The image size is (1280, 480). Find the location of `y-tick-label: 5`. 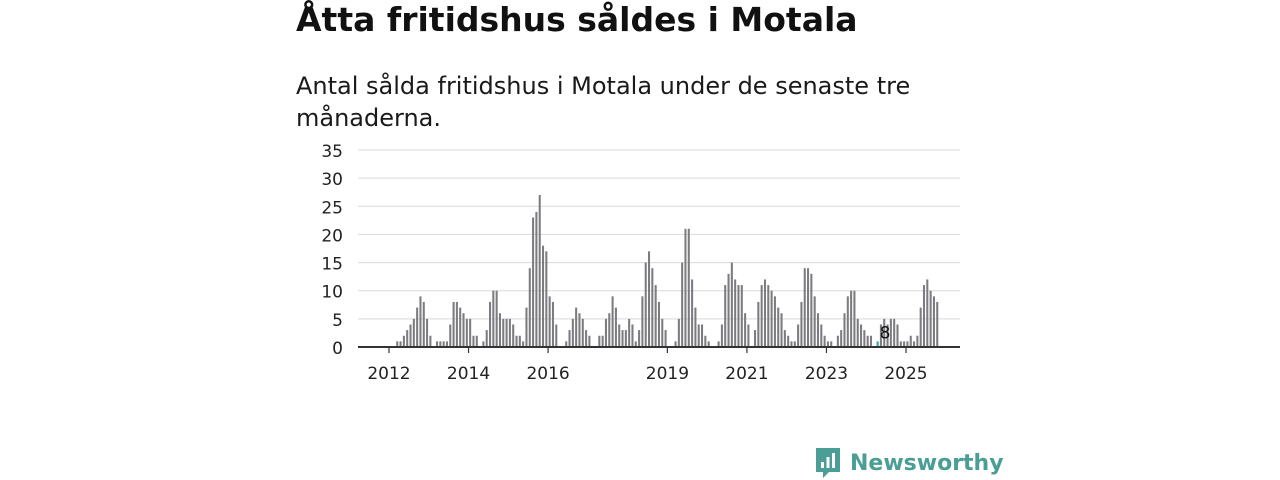

y-tick-label: 5 is located at coordinates (337, 321).